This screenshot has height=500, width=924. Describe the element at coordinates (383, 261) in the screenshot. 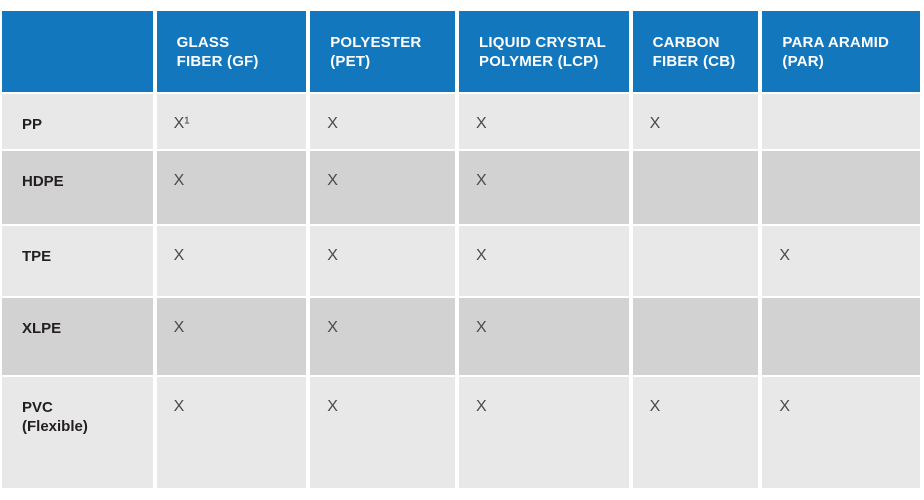

I see `cell-tpe-polyester: X` at that location.